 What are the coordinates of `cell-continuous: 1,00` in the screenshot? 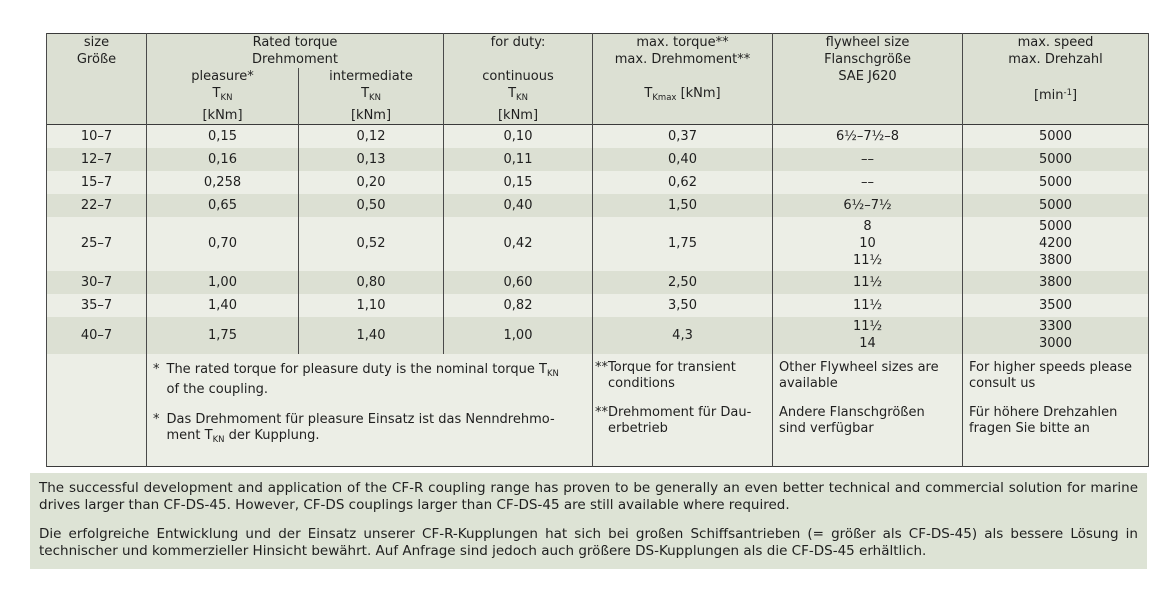 It's located at (518, 335).